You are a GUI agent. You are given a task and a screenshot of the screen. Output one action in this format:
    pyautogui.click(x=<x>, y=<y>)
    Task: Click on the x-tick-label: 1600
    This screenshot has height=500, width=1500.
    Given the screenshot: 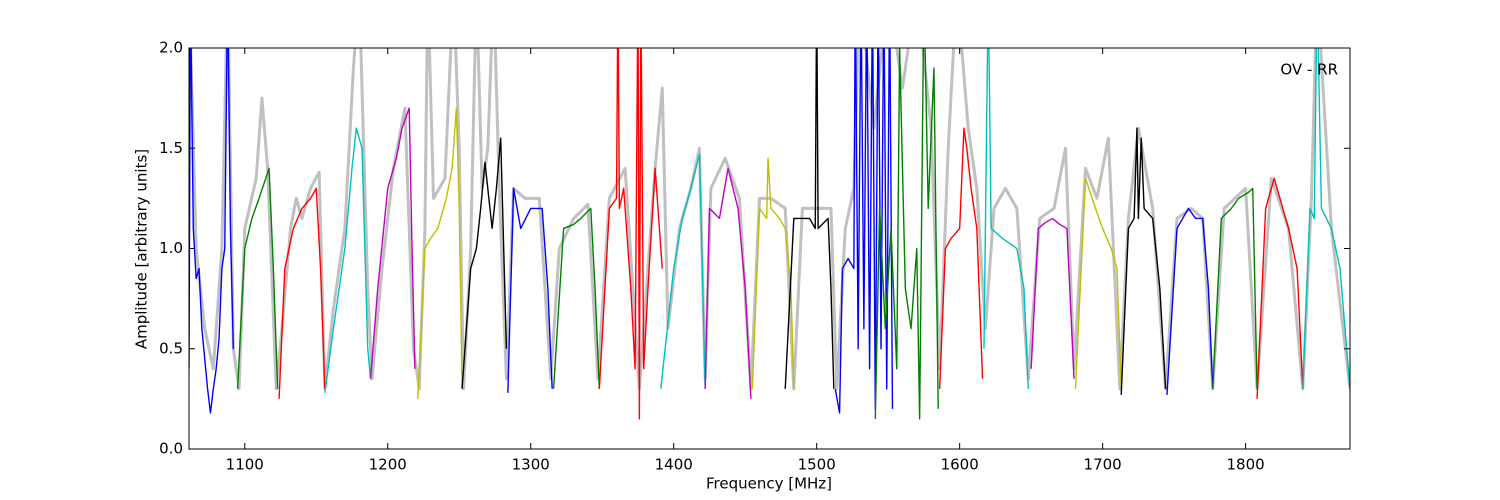 What is the action you would take?
    pyautogui.click(x=960, y=465)
    